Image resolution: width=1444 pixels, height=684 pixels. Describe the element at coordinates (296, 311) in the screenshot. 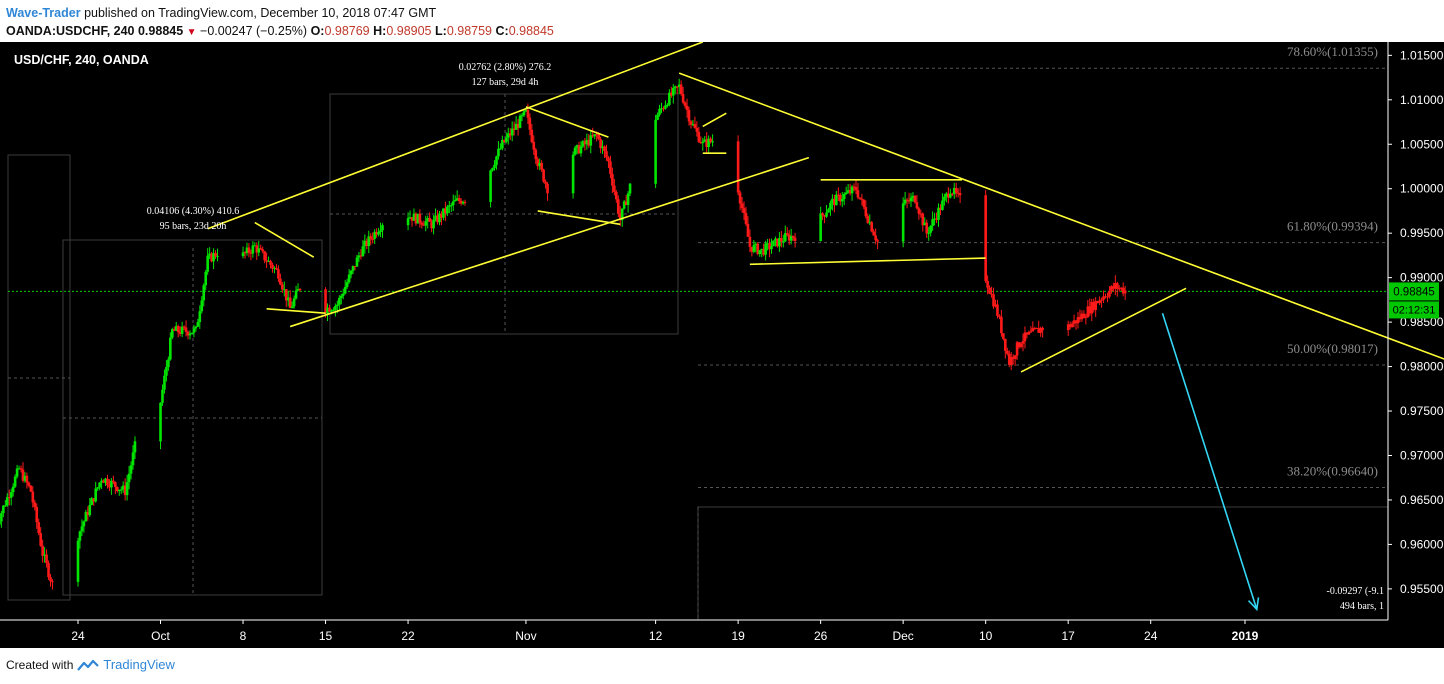

I see `trendline-flag1-bottom` at that location.